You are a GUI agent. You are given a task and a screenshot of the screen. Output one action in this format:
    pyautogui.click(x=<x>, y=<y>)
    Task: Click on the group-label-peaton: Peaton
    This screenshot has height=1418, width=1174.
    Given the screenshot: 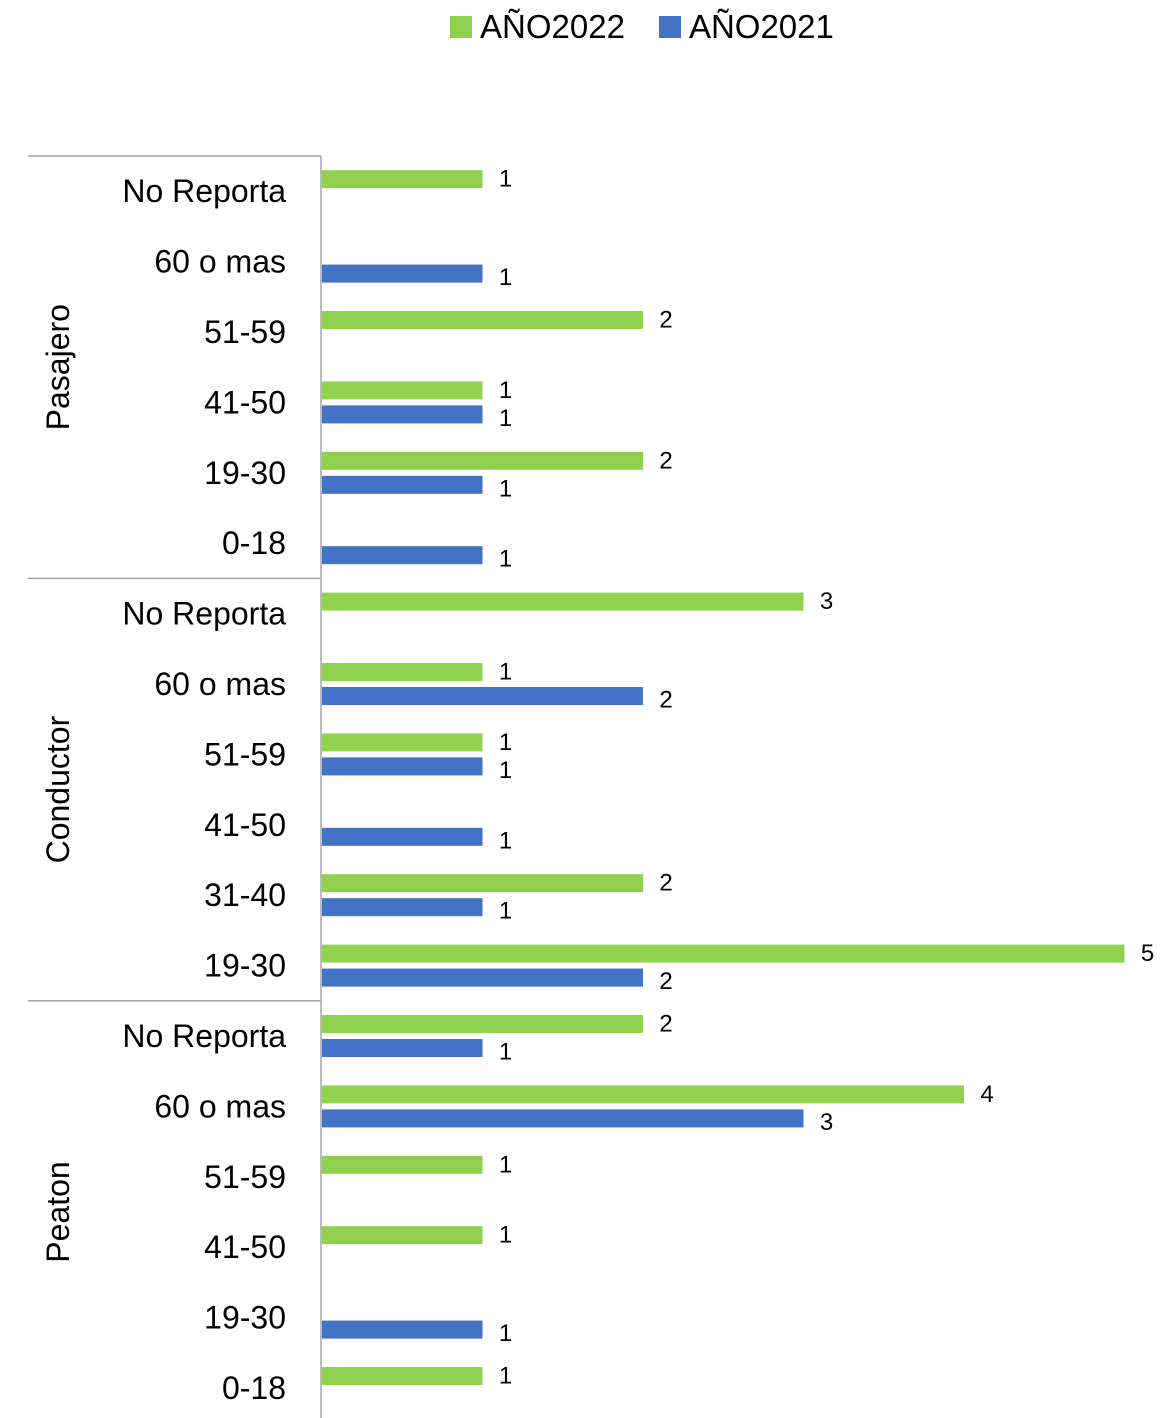 What is the action you would take?
    pyautogui.click(x=58, y=1211)
    